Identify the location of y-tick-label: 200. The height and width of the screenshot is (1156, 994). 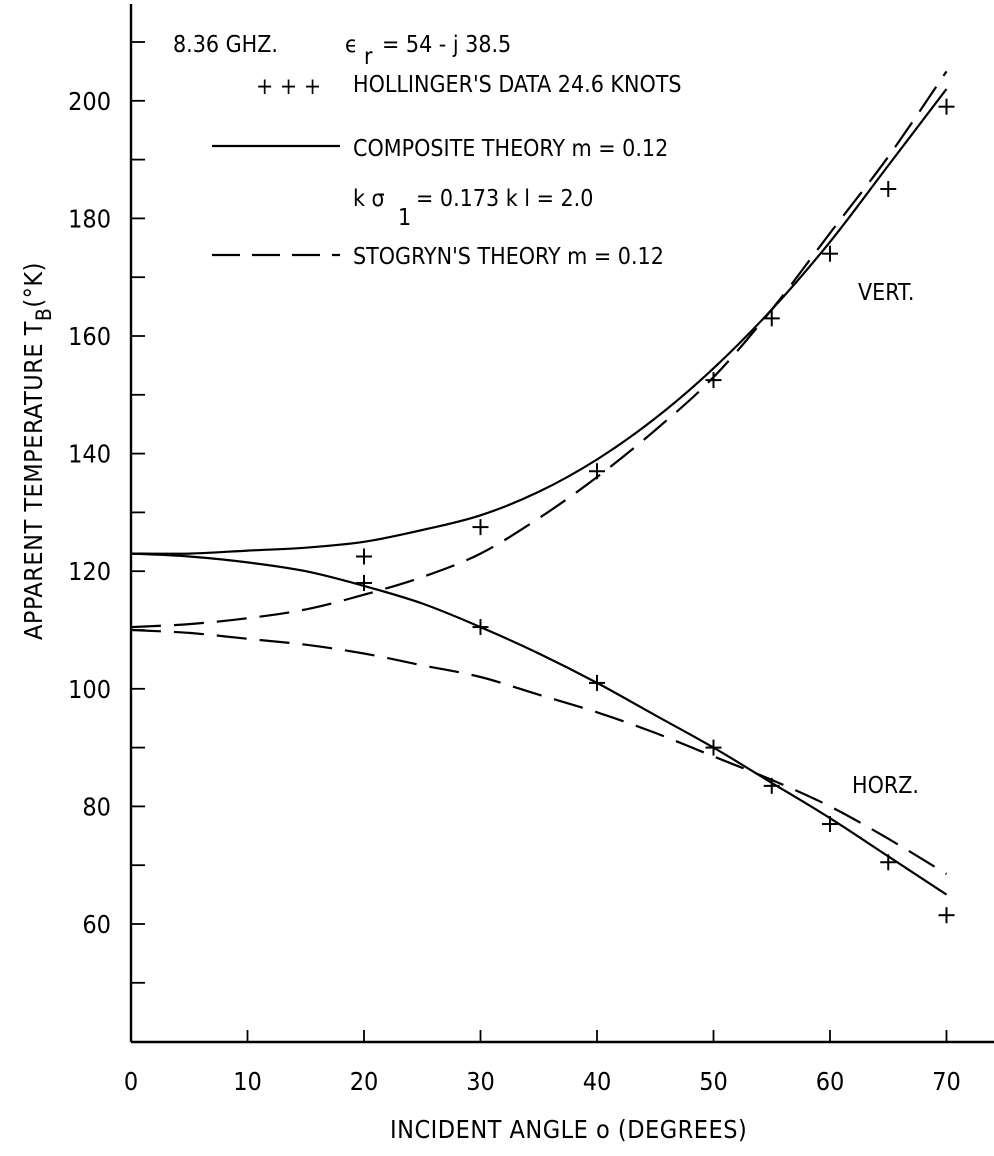
(89, 101).